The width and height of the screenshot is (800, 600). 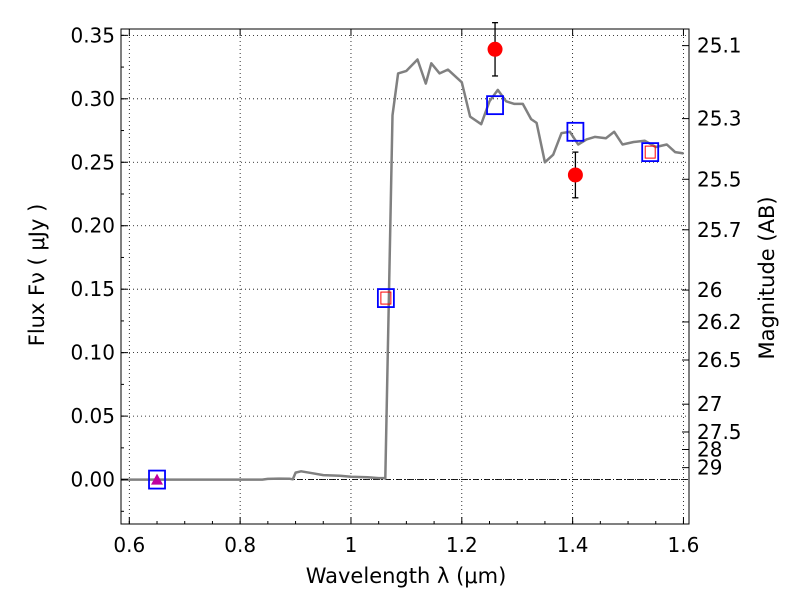 I want to click on magnitude-axis-label: Magnitude (AB), so click(x=767, y=277).